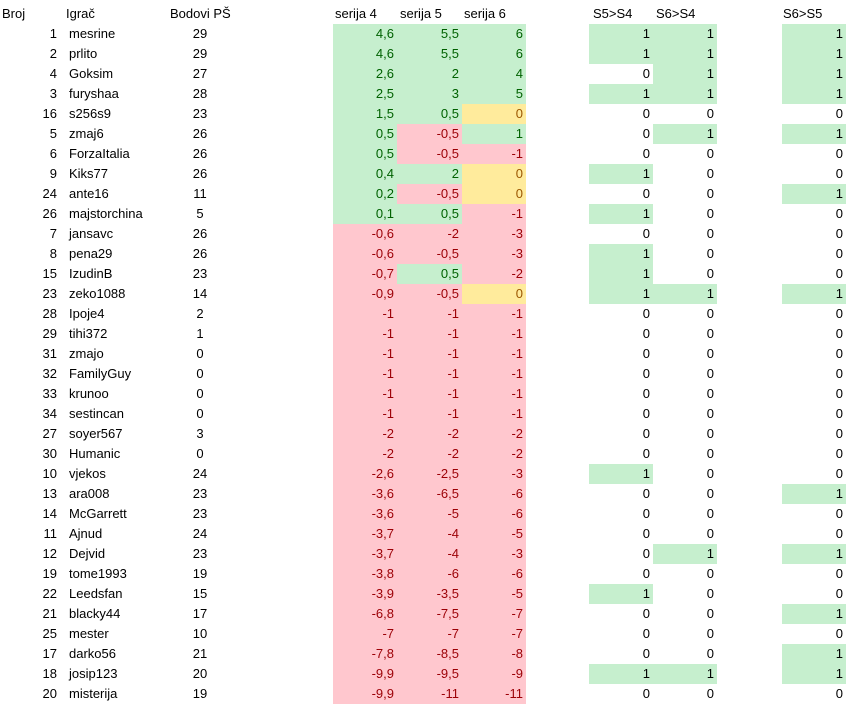 The image size is (861, 716). I want to click on player-name: Kiks77, so click(89, 173).